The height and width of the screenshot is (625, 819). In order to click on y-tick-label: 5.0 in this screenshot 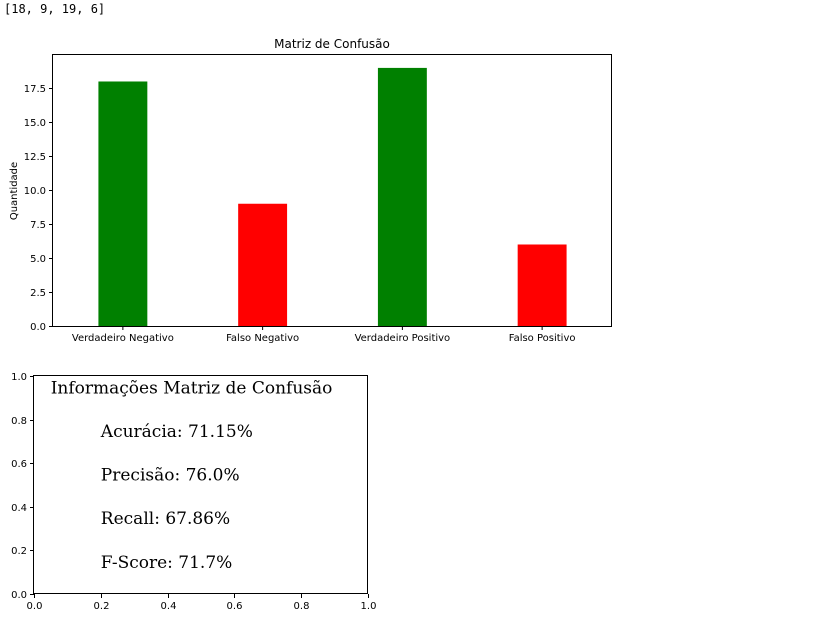, I will do `click(38, 259)`.